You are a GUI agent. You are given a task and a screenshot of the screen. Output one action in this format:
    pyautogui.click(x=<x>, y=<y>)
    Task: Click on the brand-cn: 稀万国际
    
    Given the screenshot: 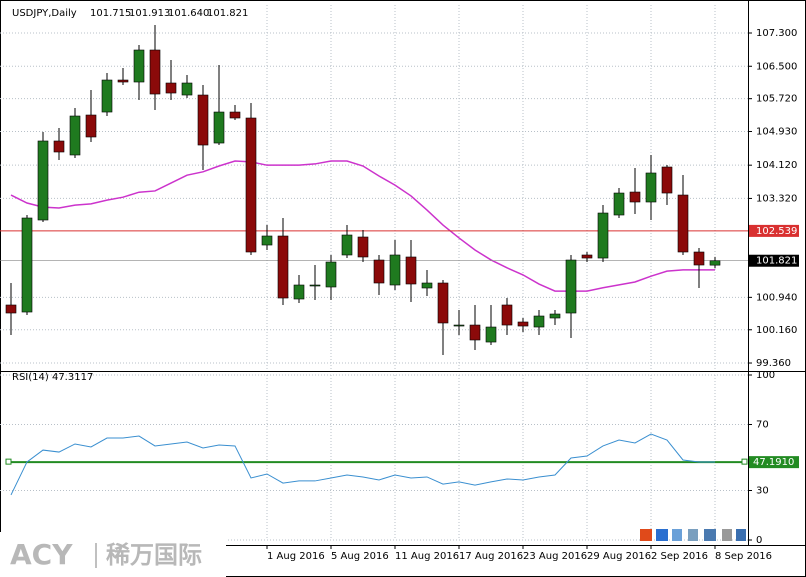 What is the action you would take?
    pyautogui.click(x=154, y=555)
    